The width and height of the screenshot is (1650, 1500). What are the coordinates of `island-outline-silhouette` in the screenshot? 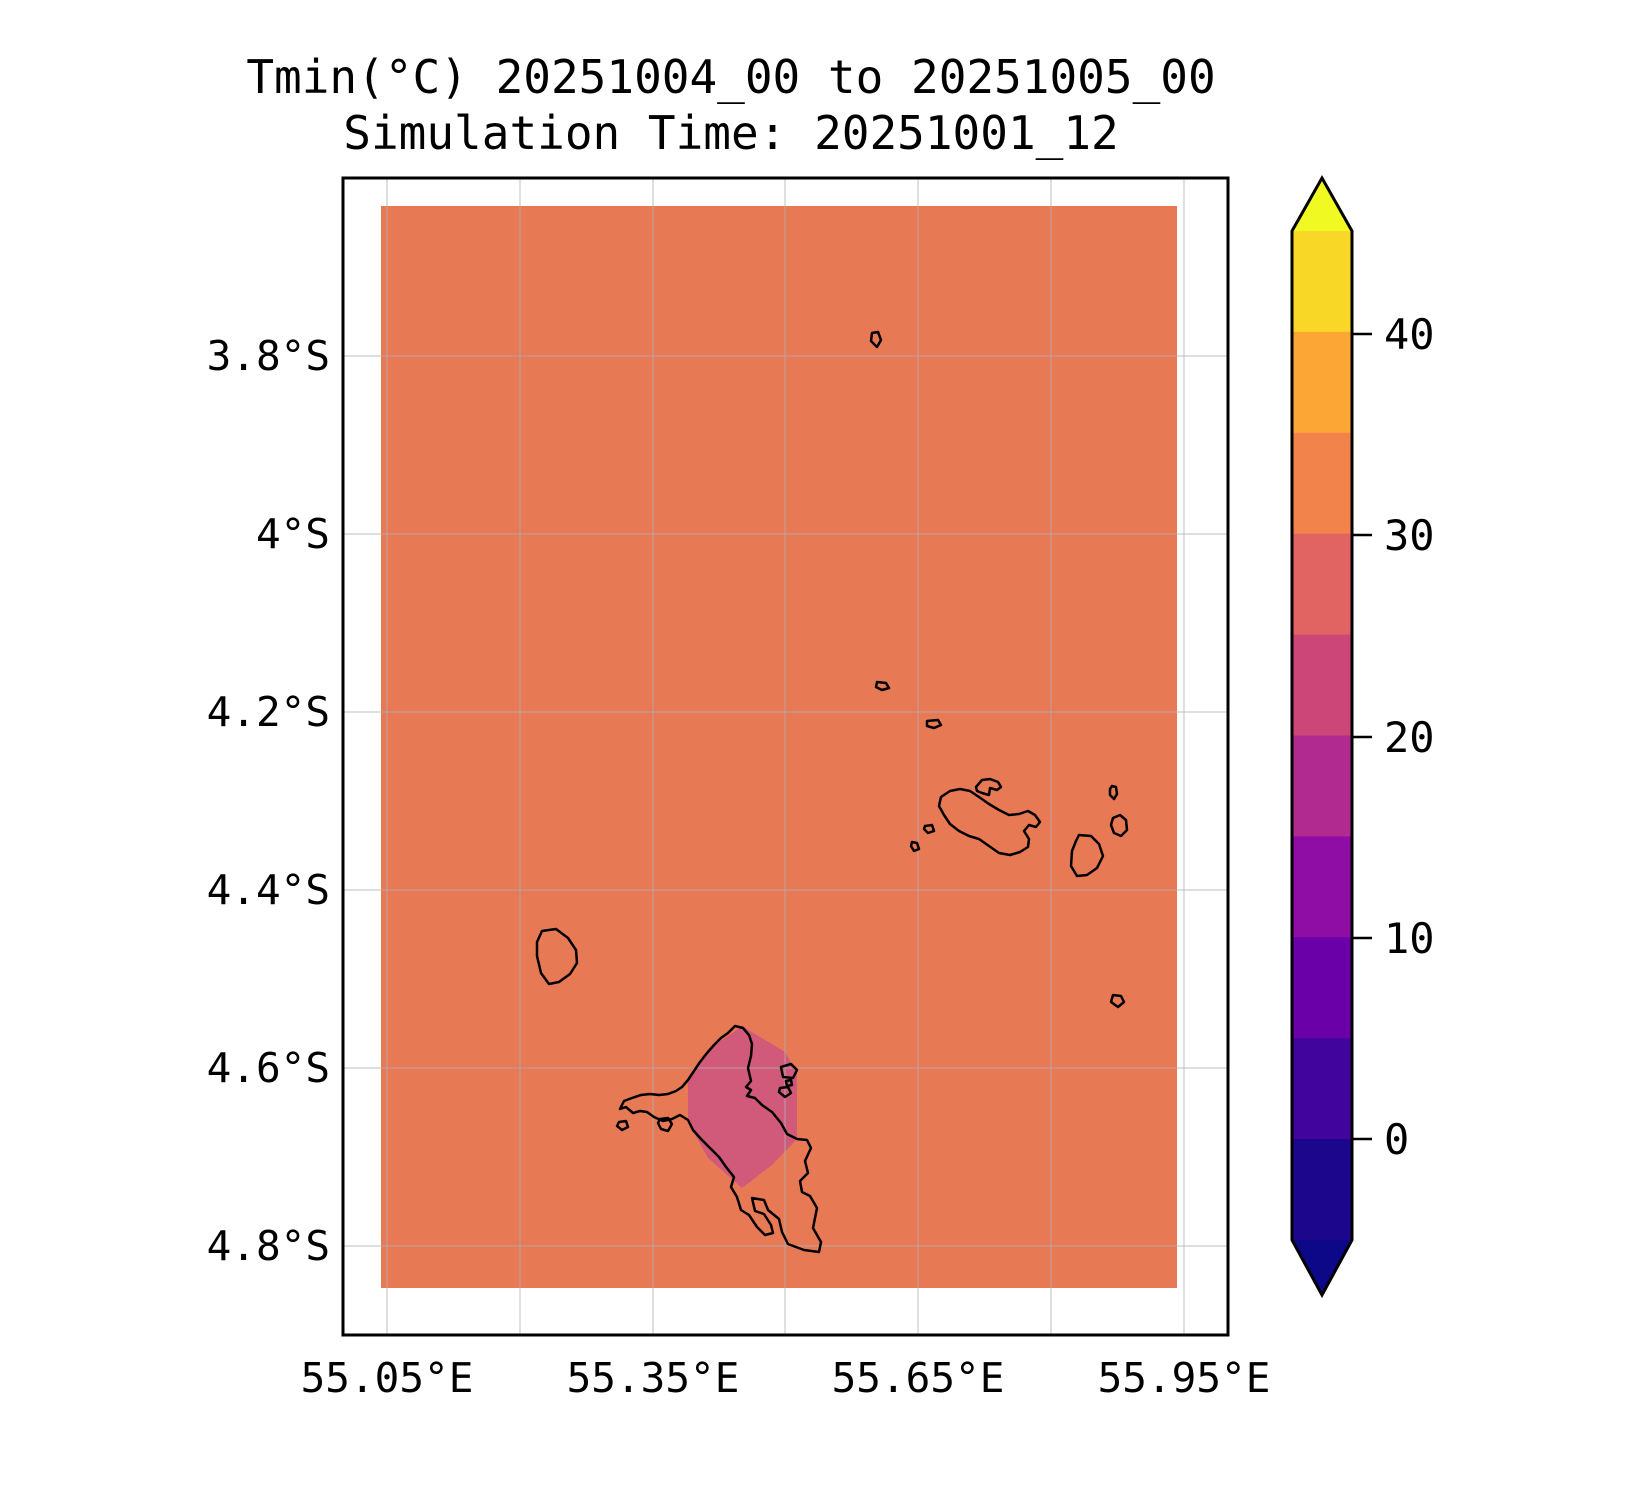 It's located at (557, 956).